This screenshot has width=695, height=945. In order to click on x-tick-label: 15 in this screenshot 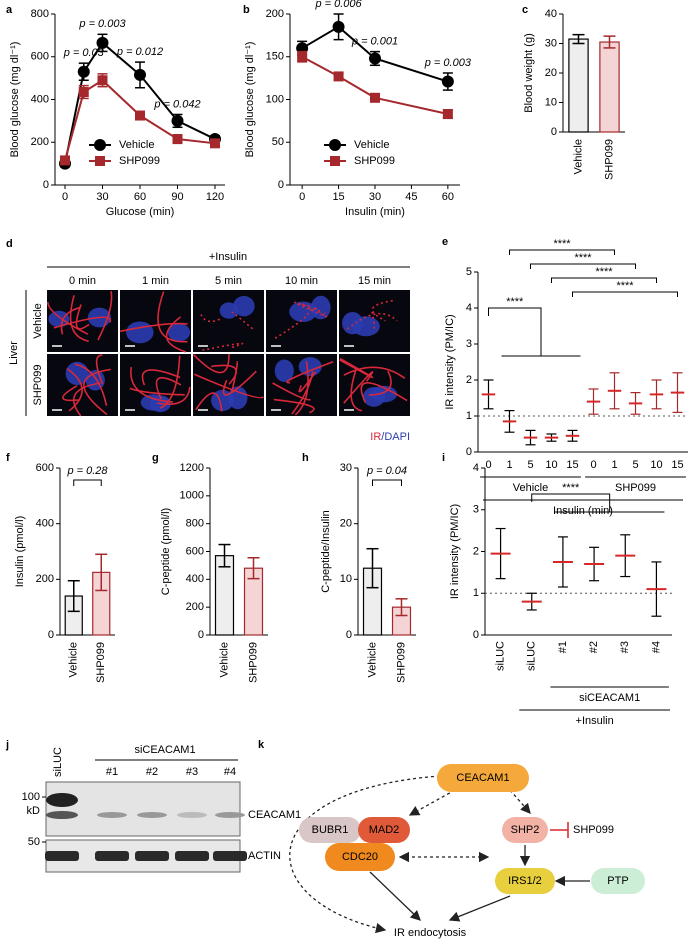, I will do `click(338, 197)`.